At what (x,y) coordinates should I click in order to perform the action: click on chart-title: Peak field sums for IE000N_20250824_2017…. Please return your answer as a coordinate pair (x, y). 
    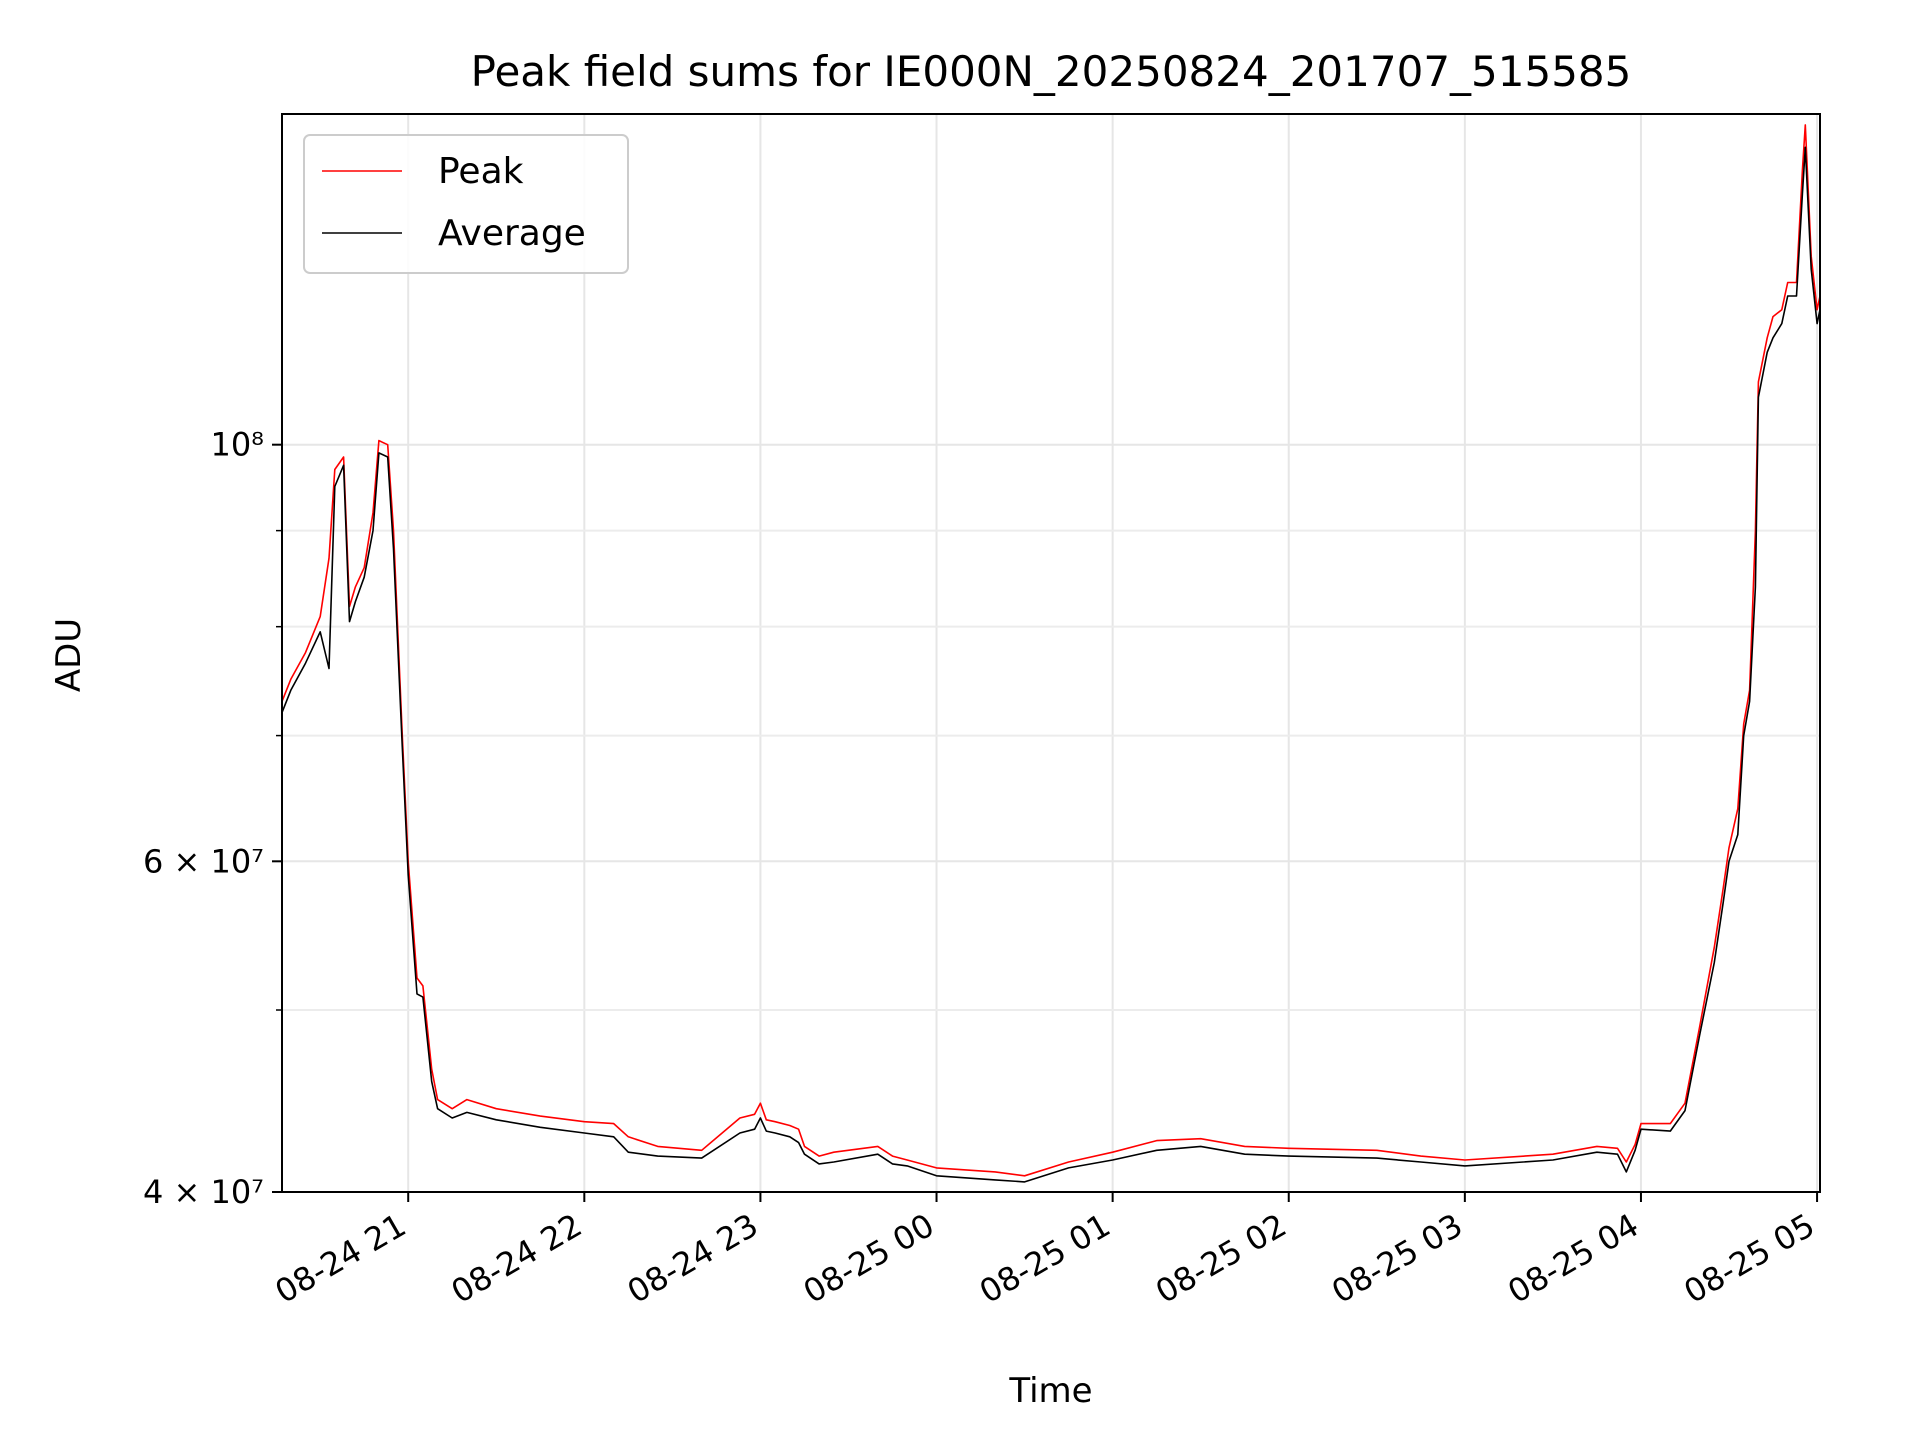
    Looking at the image, I should click on (1051, 71).